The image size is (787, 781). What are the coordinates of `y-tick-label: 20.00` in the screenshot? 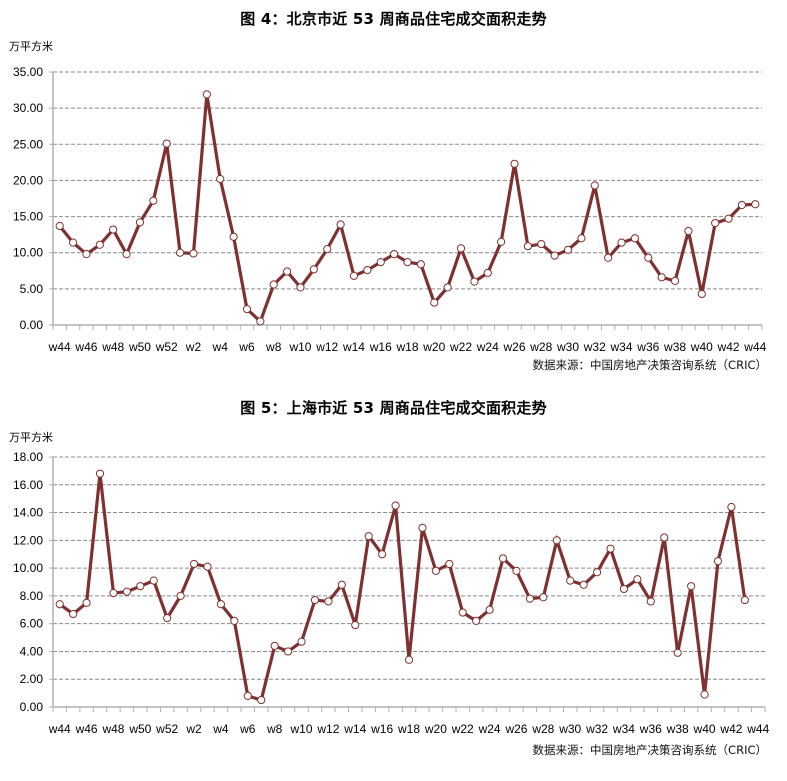 It's located at (28, 180).